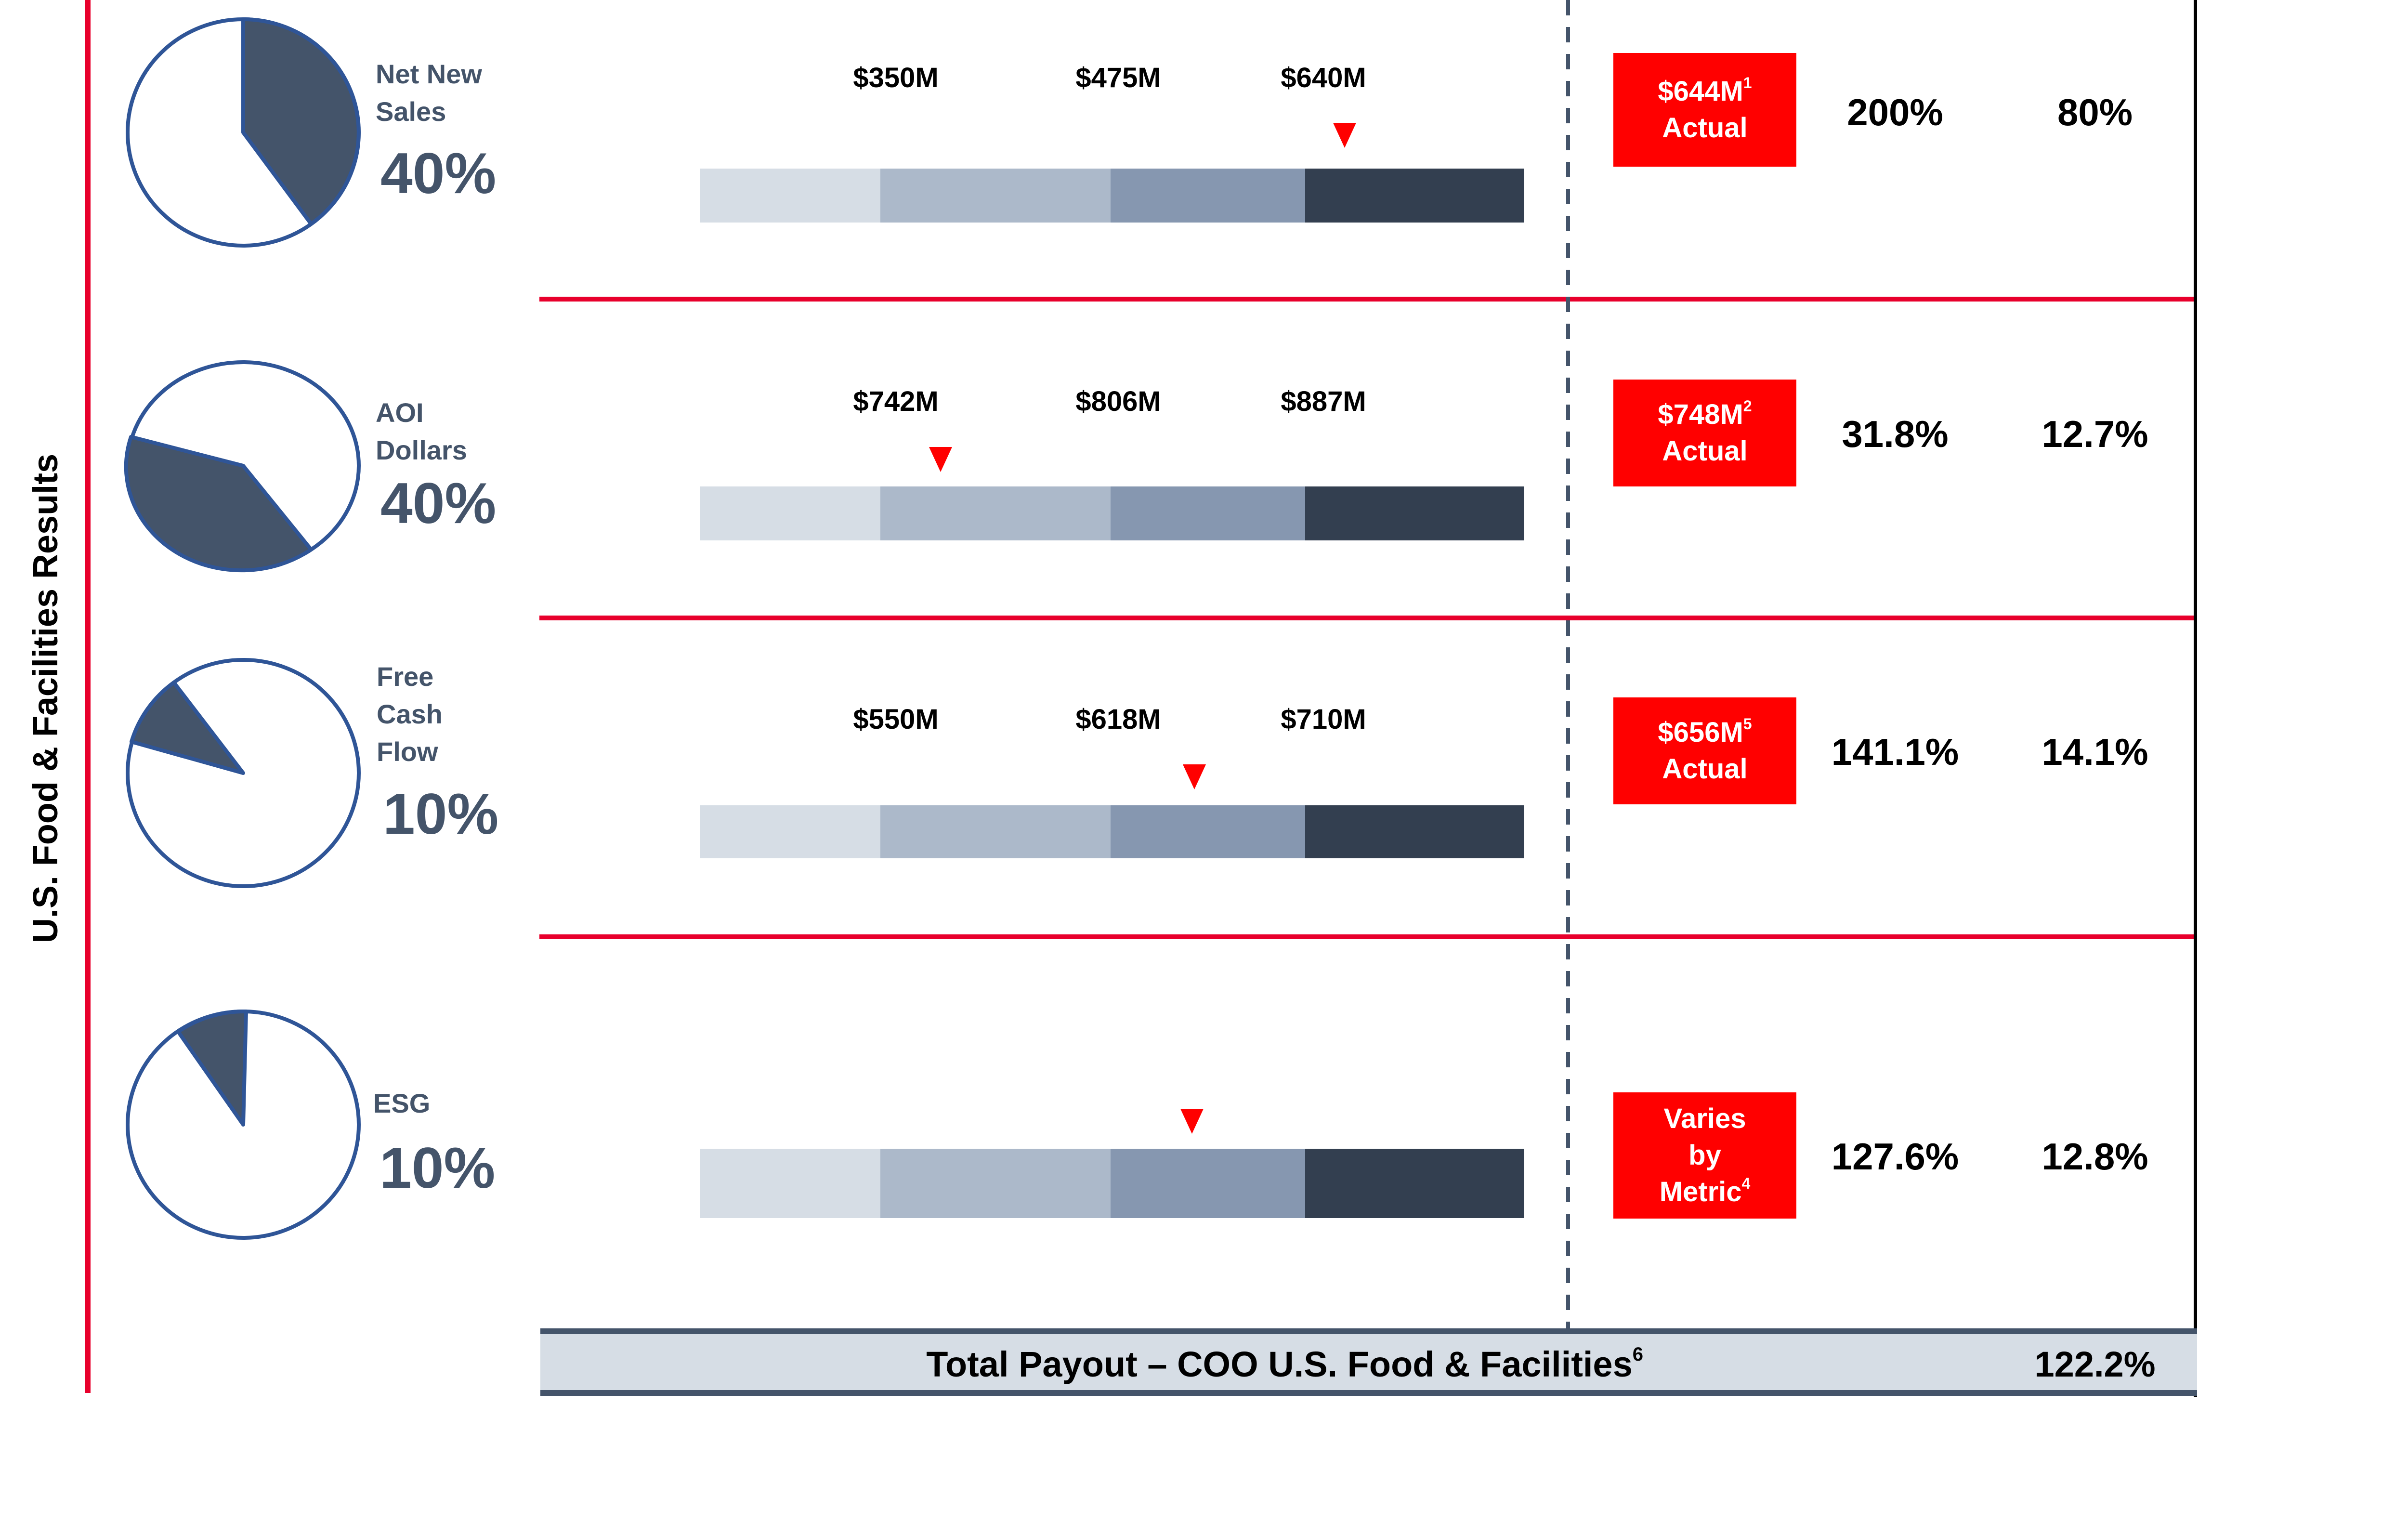 This screenshot has height=1522, width=2408. Describe the element at coordinates (1895, 434) in the screenshot. I see `payout-percent: 31.8%` at that location.